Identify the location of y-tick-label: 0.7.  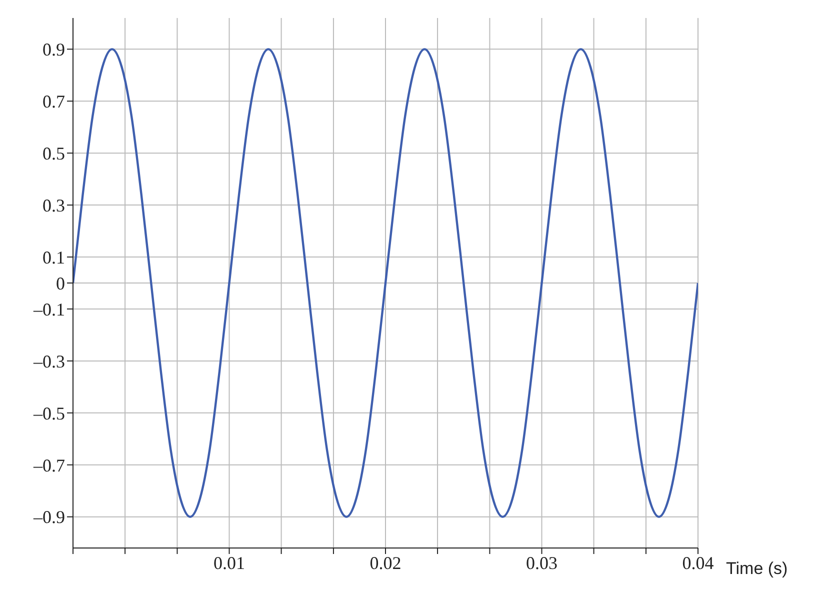
(53, 102).